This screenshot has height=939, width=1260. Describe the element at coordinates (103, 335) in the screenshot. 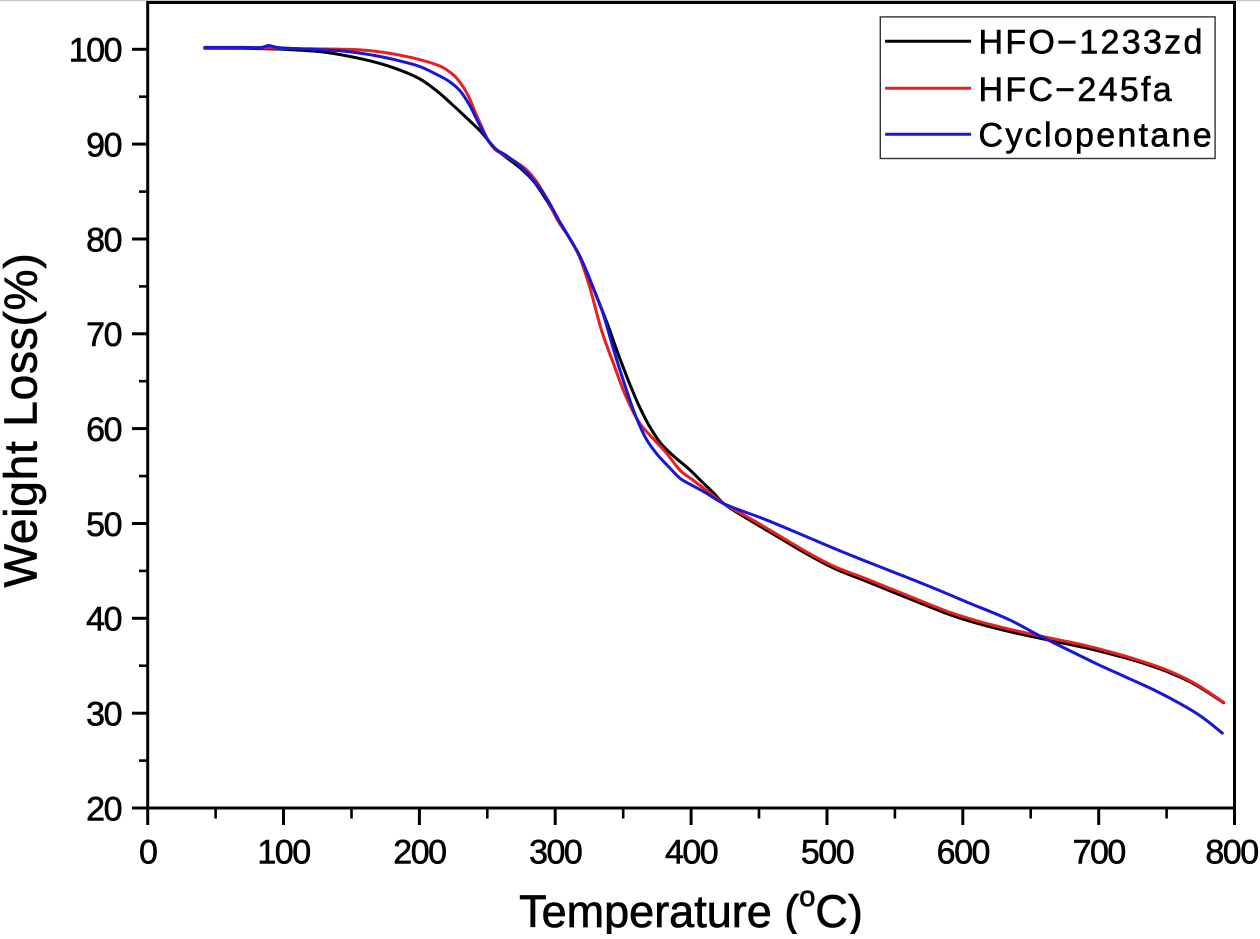

I see `svg-text: 70` at that location.